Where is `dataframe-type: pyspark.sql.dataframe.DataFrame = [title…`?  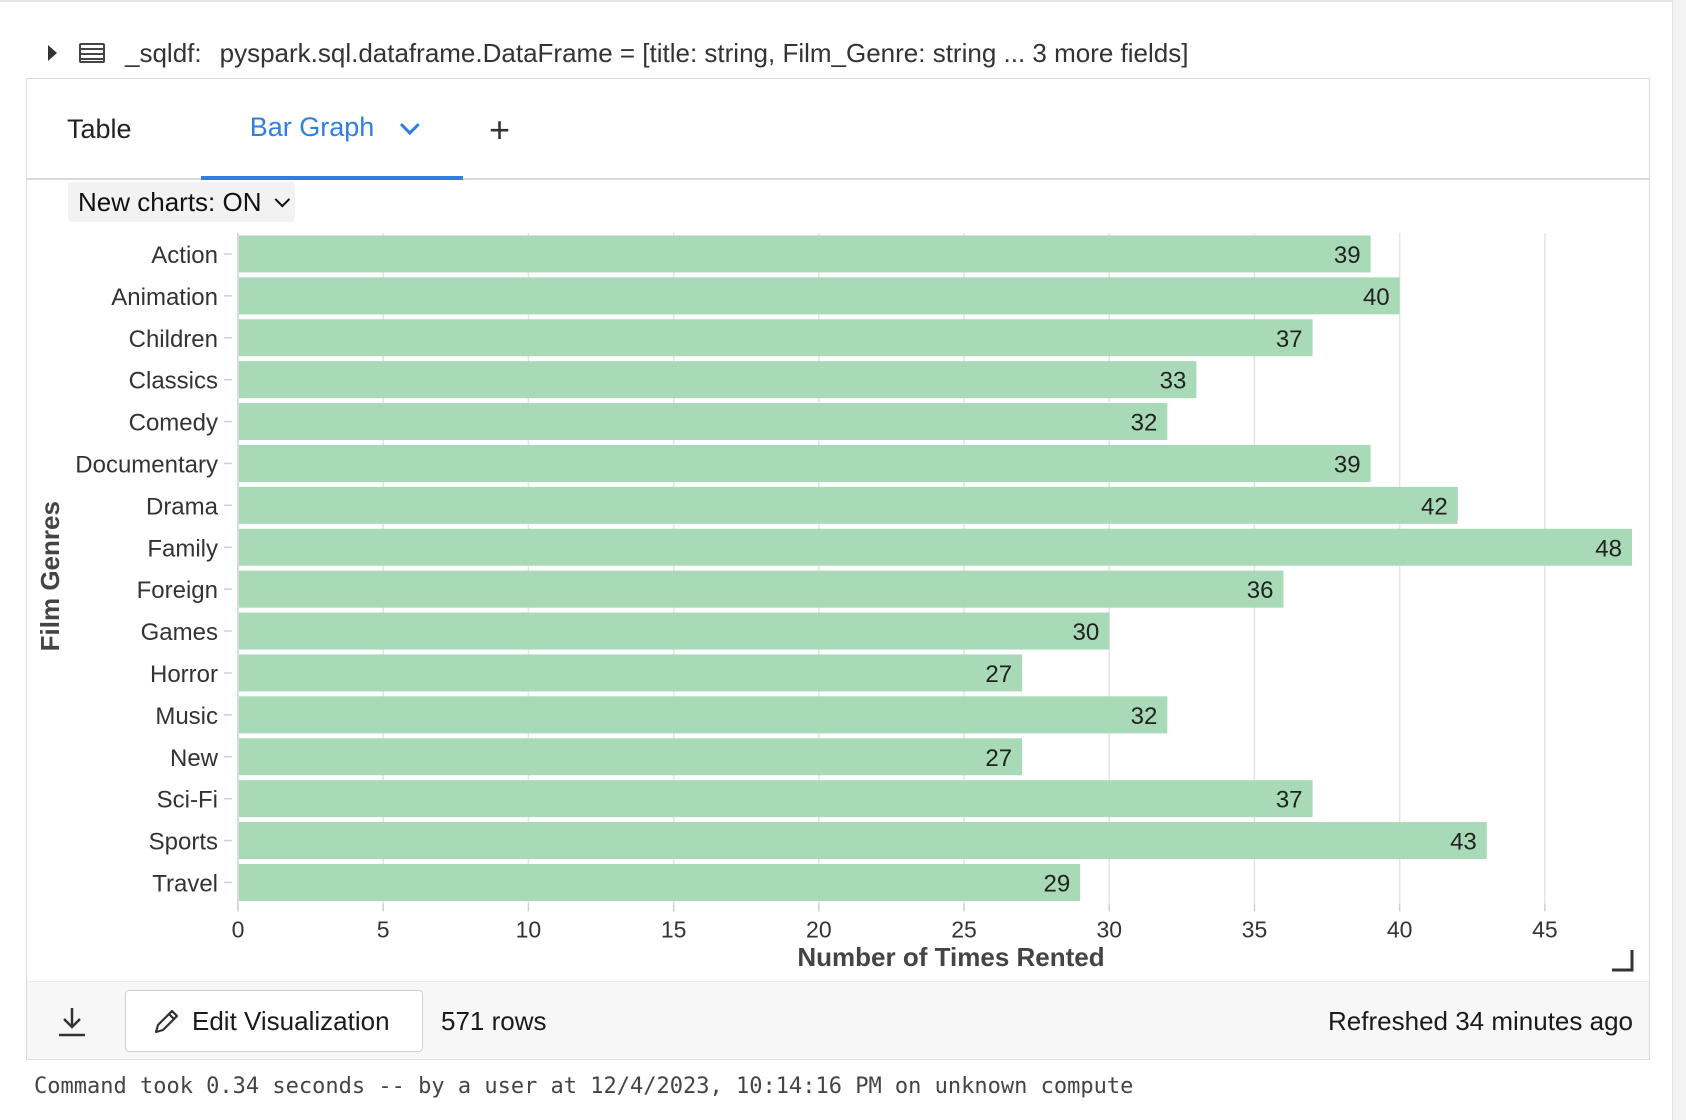 dataframe-type: pyspark.sql.dataframe.DataFrame = [title… is located at coordinates (704, 52).